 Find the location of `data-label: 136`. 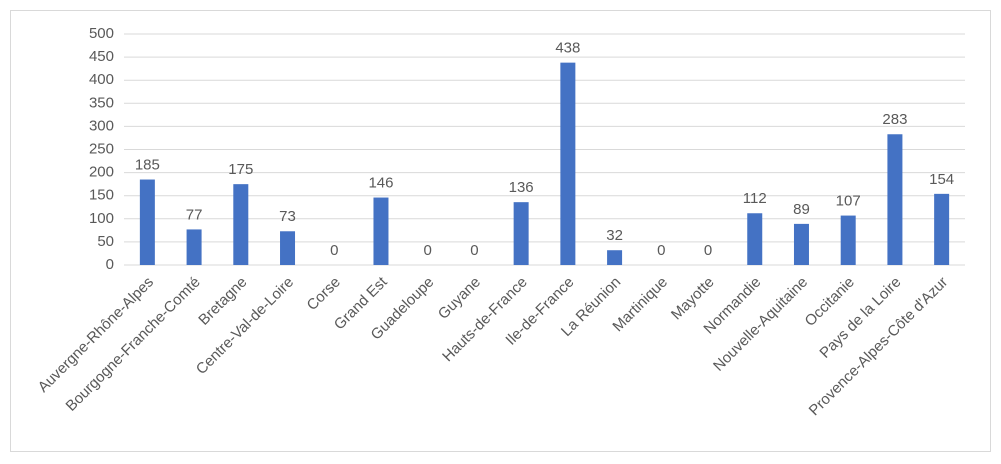

data-label: 136 is located at coordinates (521, 187).